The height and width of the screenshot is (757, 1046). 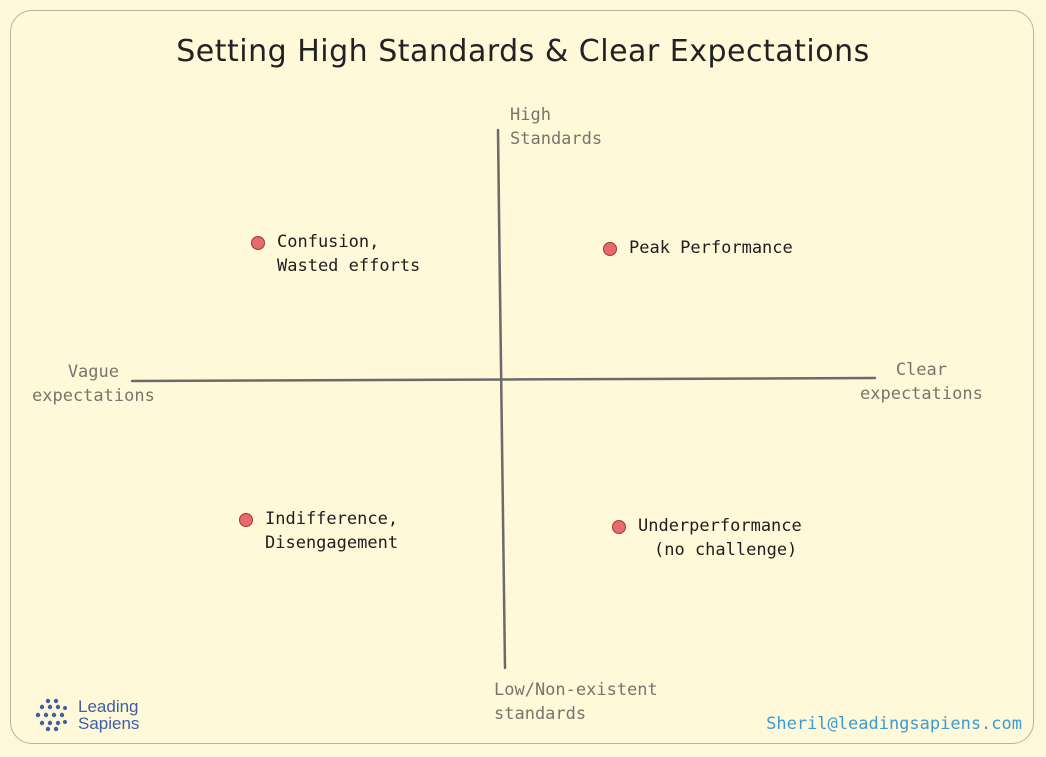 I want to click on leading-sapiens-logo: Leading Sapiens, so click(x=86, y=715).